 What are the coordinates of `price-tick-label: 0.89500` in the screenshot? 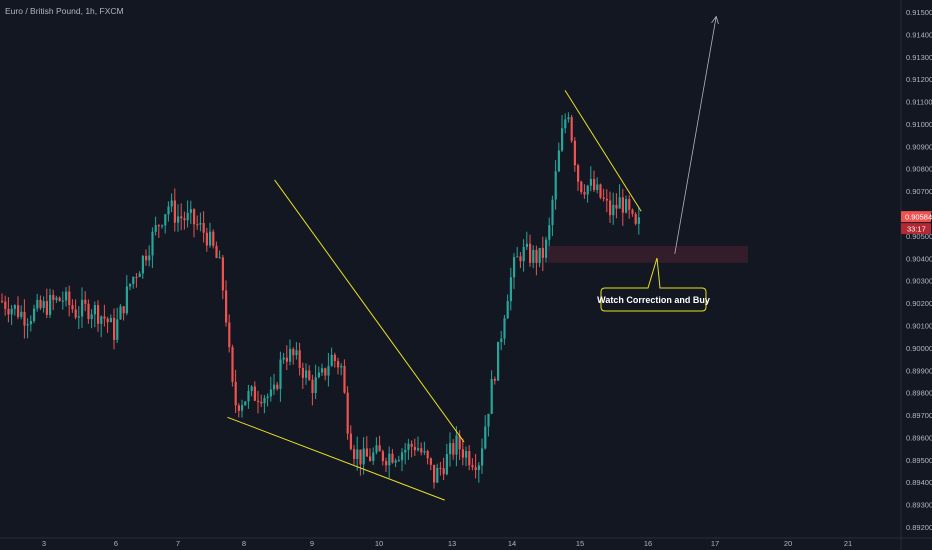 It's located at (919, 460).